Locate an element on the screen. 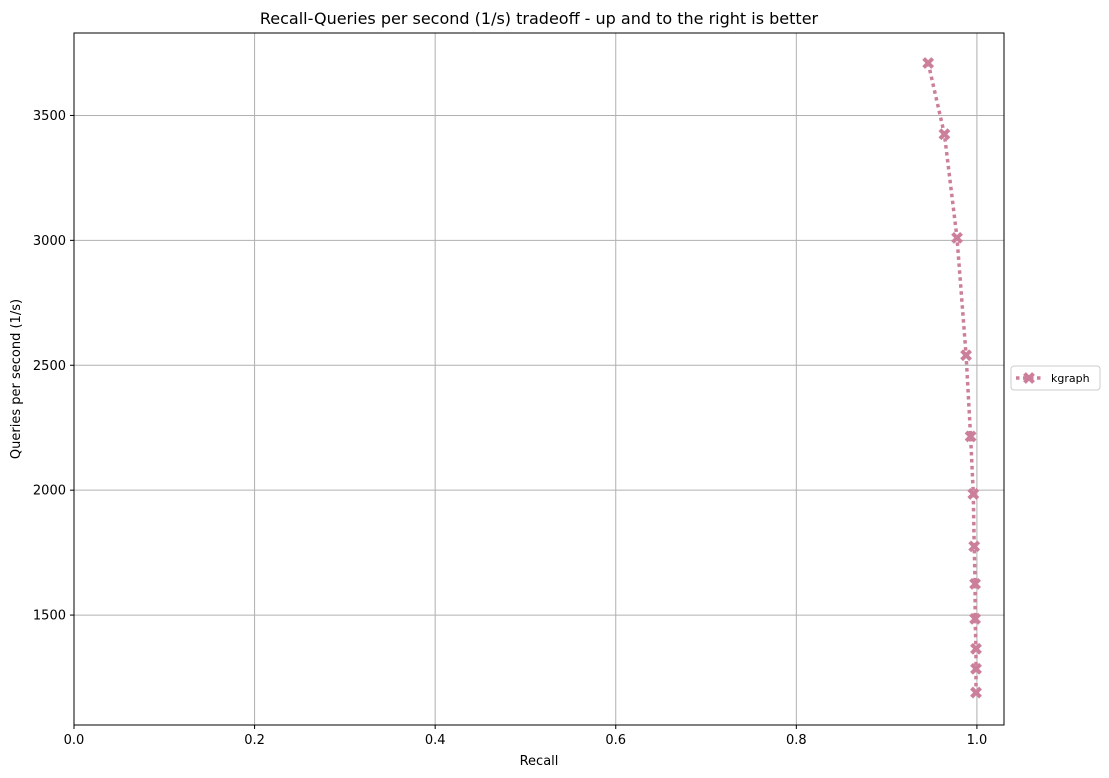 This screenshot has width=1109, height=778. y-tick-label: 3500 is located at coordinates (49, 116).